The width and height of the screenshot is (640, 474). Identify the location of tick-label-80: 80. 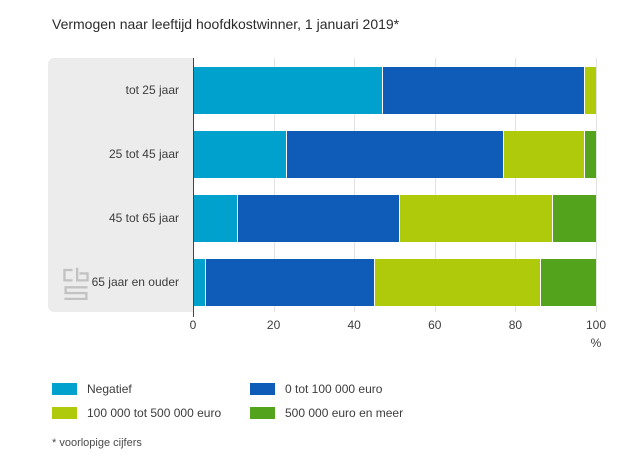
(515, 325).